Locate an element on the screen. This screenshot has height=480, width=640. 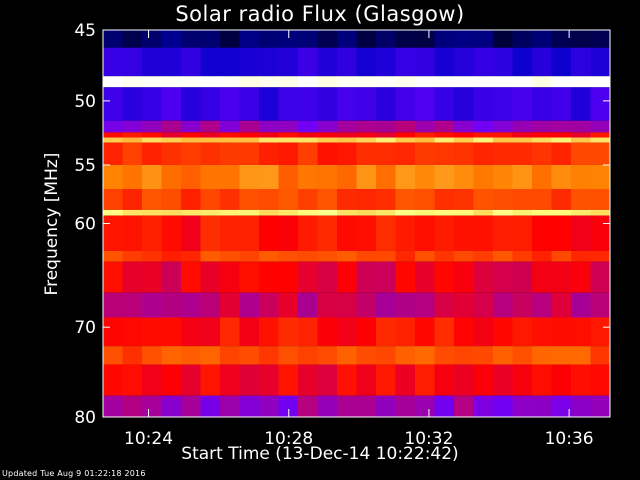
x-tick-label: 10:28 is located at coordinates (288, 439).